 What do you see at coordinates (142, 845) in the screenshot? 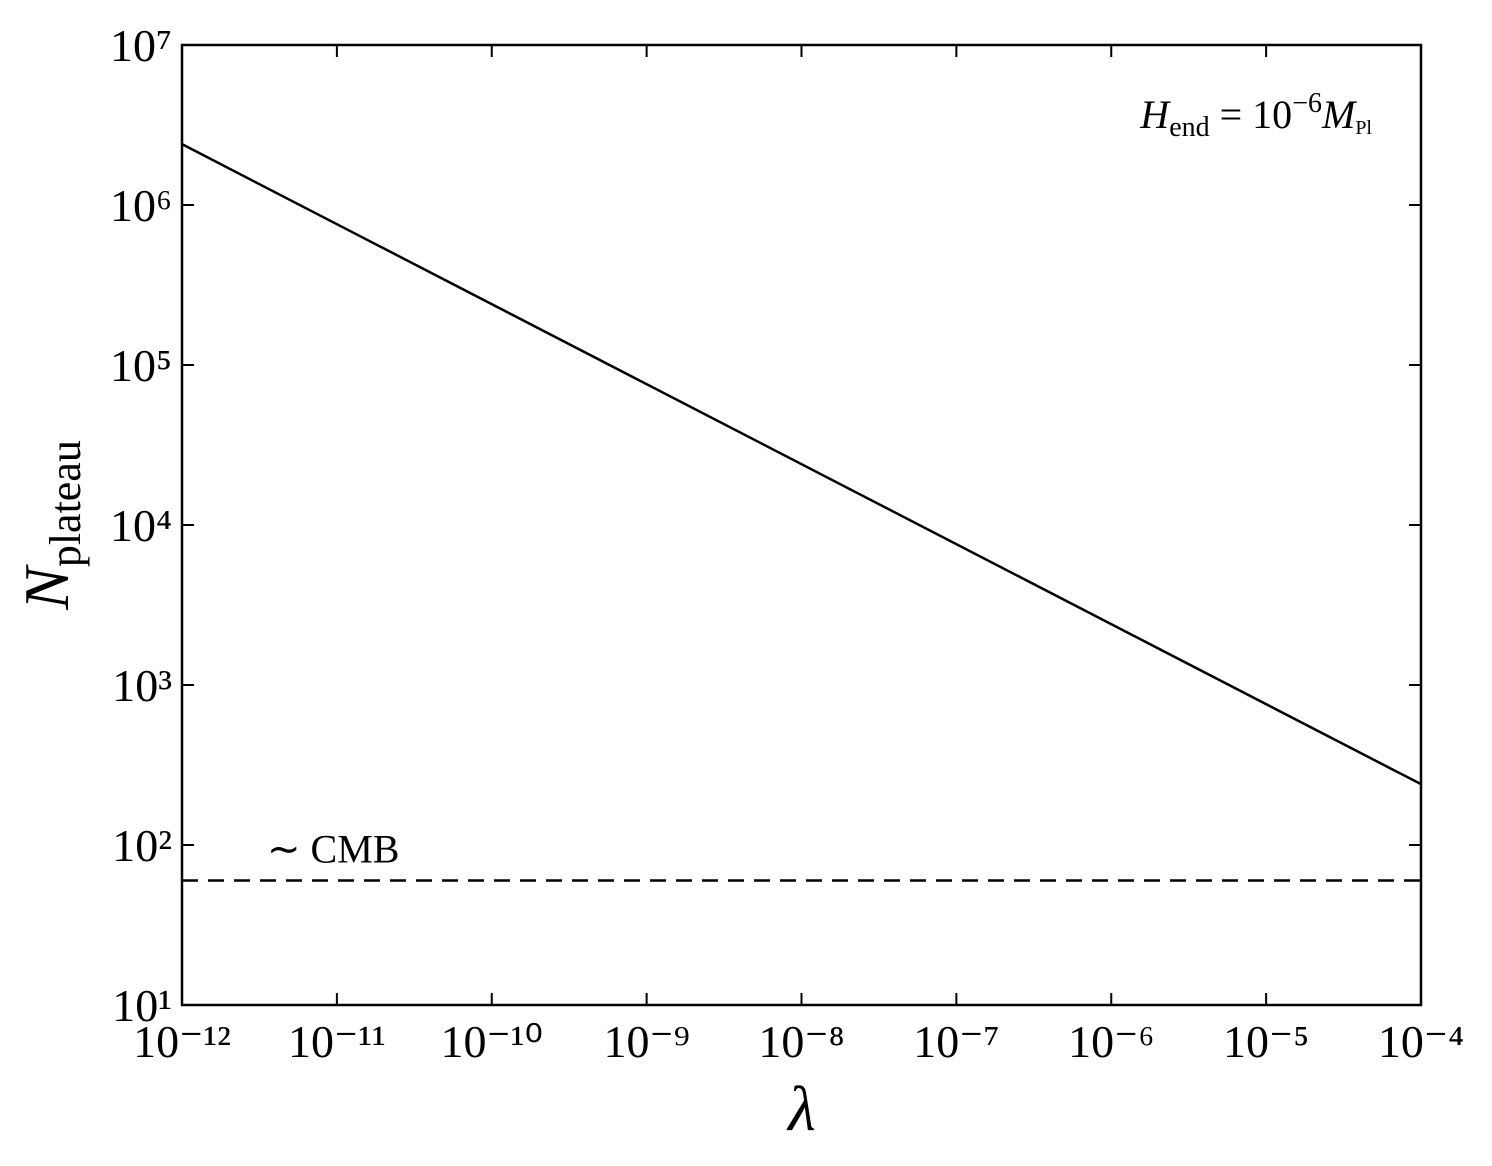
I see `y-tick-label: 10²` at bounding box center [142, 845].